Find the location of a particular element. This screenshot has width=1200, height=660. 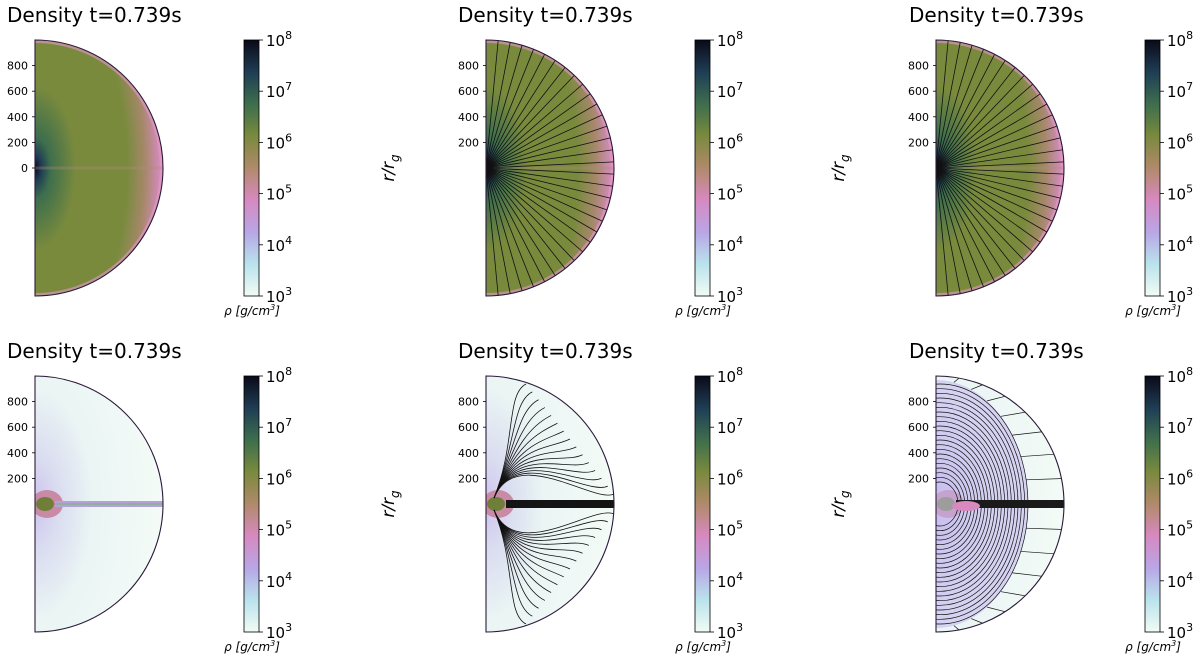

density-field is located at coordinates (1000, 168).